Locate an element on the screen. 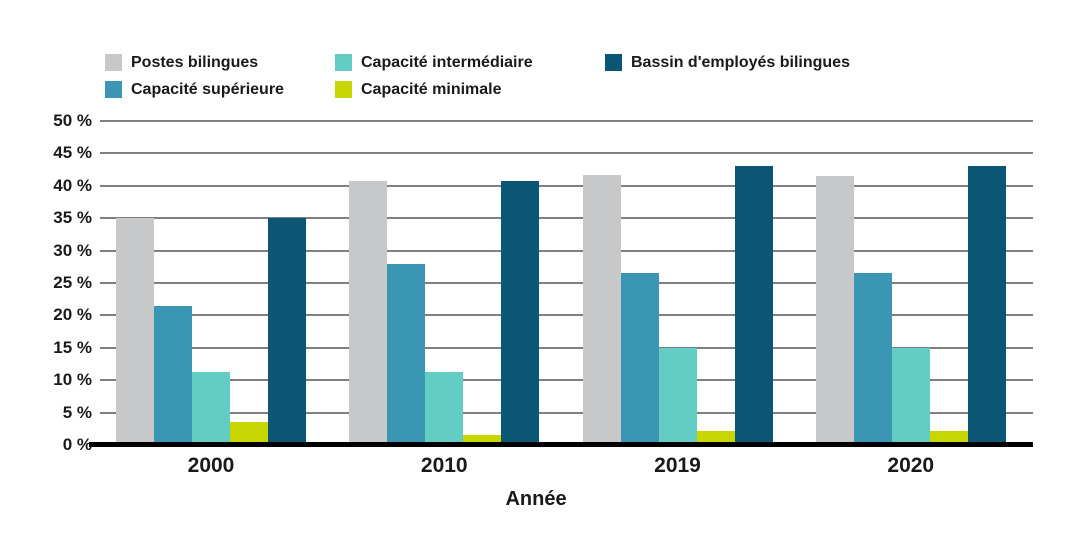 Image resolution: width=1072 pixels, height=542 pixels. legend-item-bassin-d-employes-bilingues: Bassin d'employés bilingues is located at coordinates (727, 62).